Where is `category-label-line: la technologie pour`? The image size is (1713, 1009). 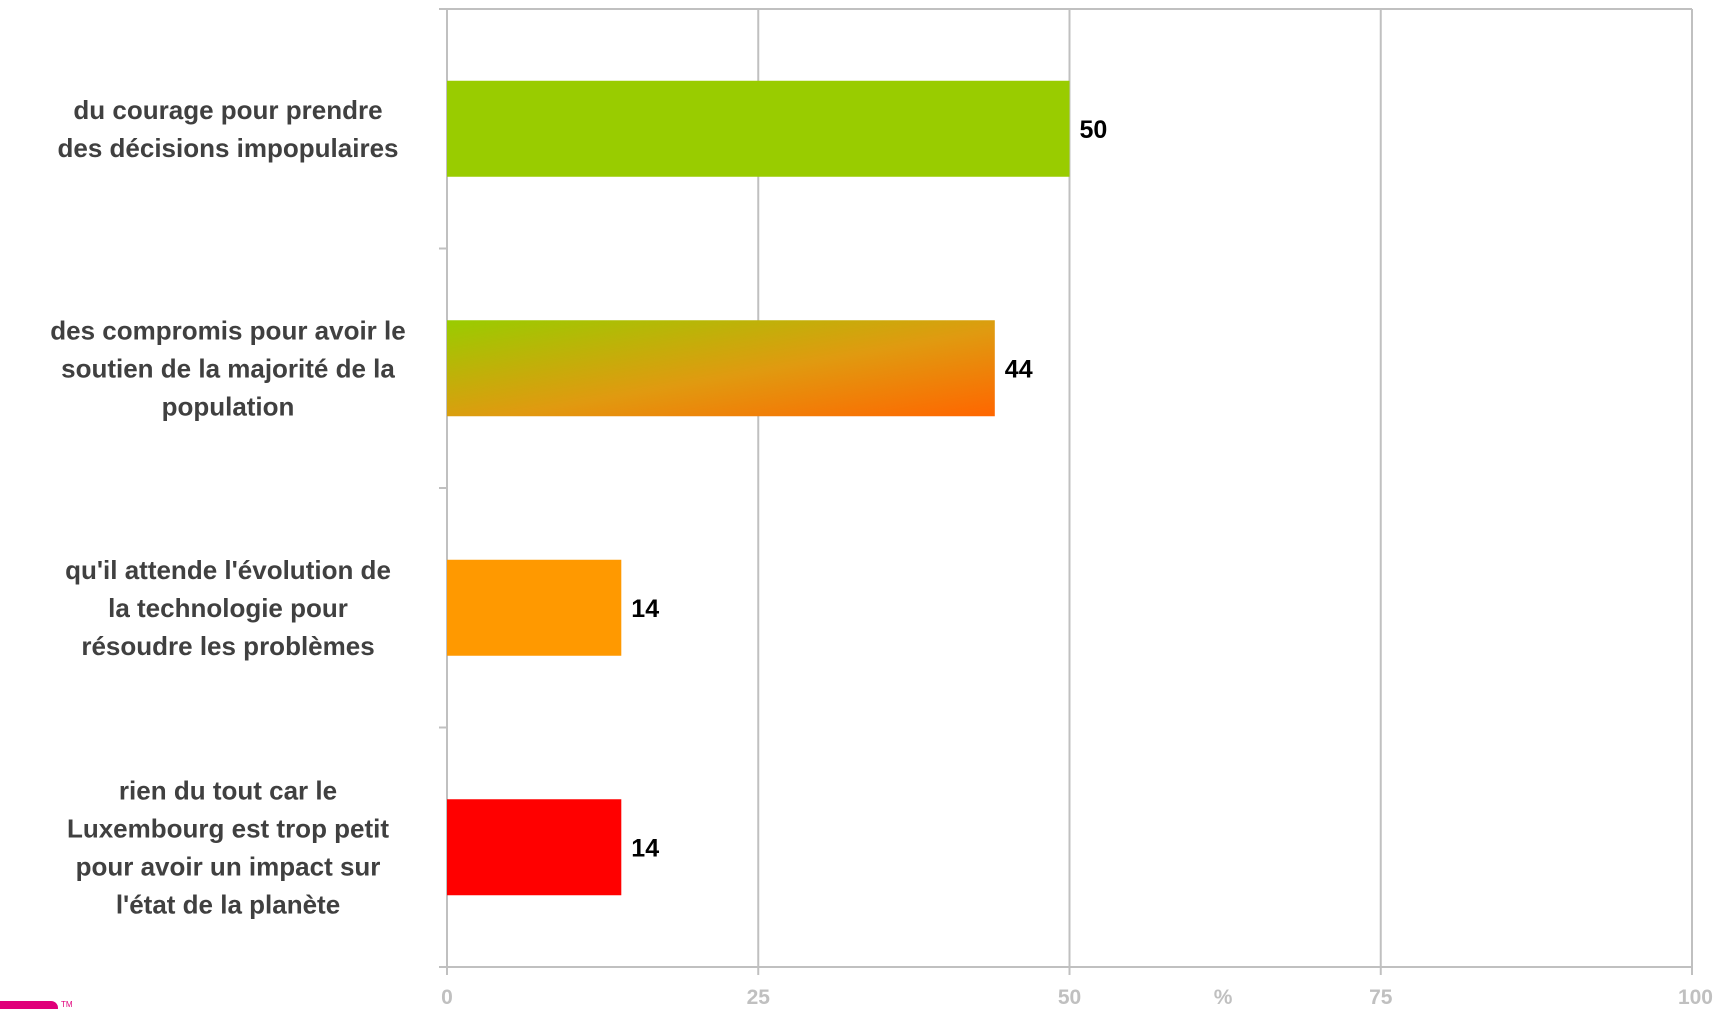 category-label-line: la technologie pour is located at coordinates (228, 608).